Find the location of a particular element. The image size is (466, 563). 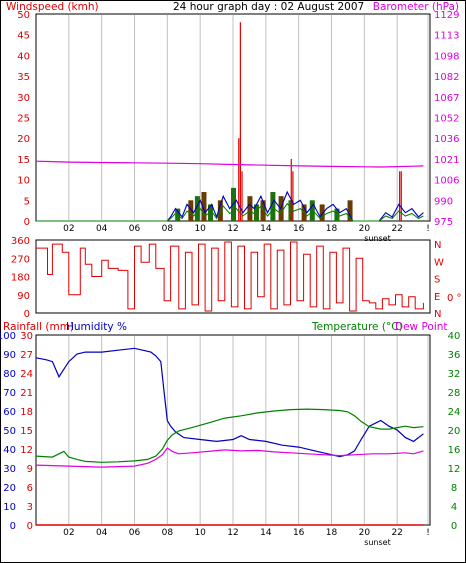

wind-avg-line is located at coordinates (230, 212).